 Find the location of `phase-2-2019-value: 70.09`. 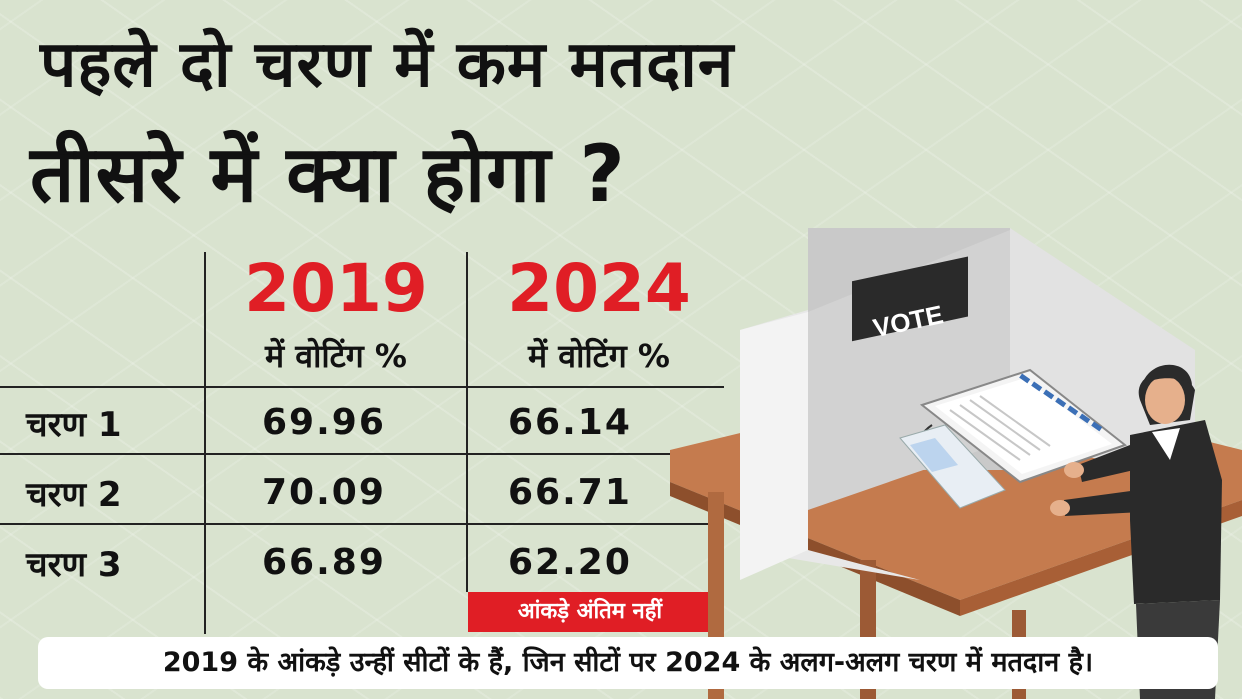

phase-2-2019-value: 70.09 is located at coordinates (324, 492).